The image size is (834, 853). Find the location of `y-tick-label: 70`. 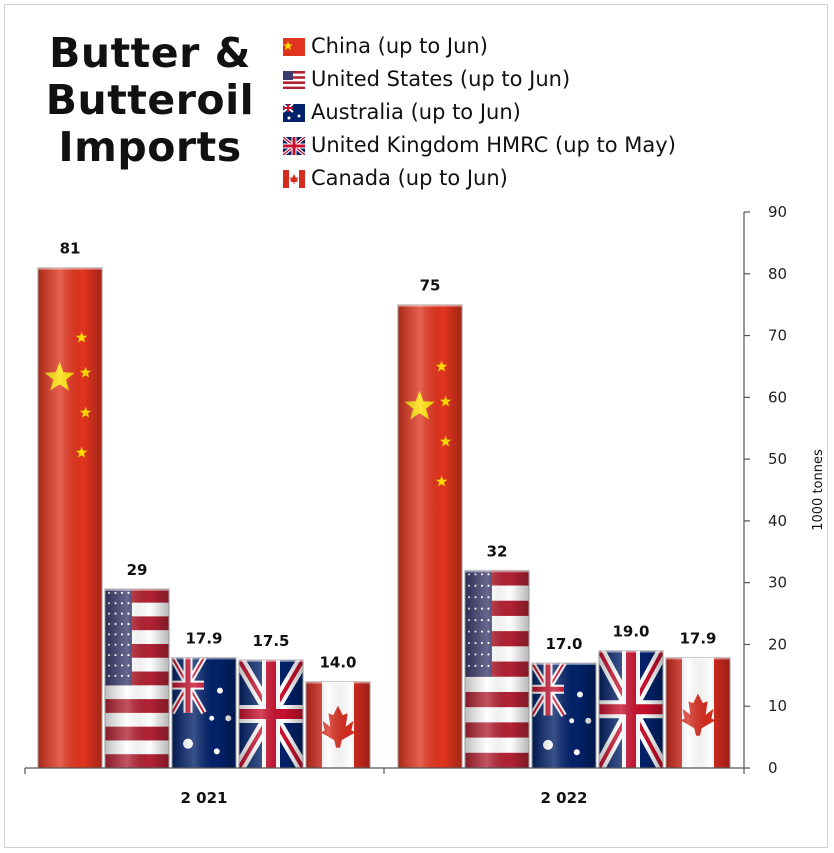

y-tick-label: 70 is located at coordinates (777, 336).